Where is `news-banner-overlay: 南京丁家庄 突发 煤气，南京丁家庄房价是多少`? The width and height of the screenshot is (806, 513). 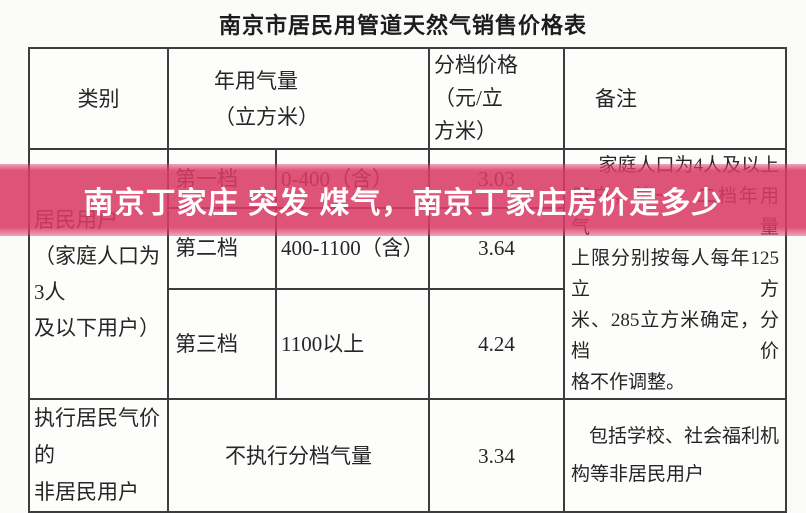 news-banner-overlay: 南京丁家庄 突发 煤气，南京丁家庄房价是多少 is located at coordinates (403, 200).